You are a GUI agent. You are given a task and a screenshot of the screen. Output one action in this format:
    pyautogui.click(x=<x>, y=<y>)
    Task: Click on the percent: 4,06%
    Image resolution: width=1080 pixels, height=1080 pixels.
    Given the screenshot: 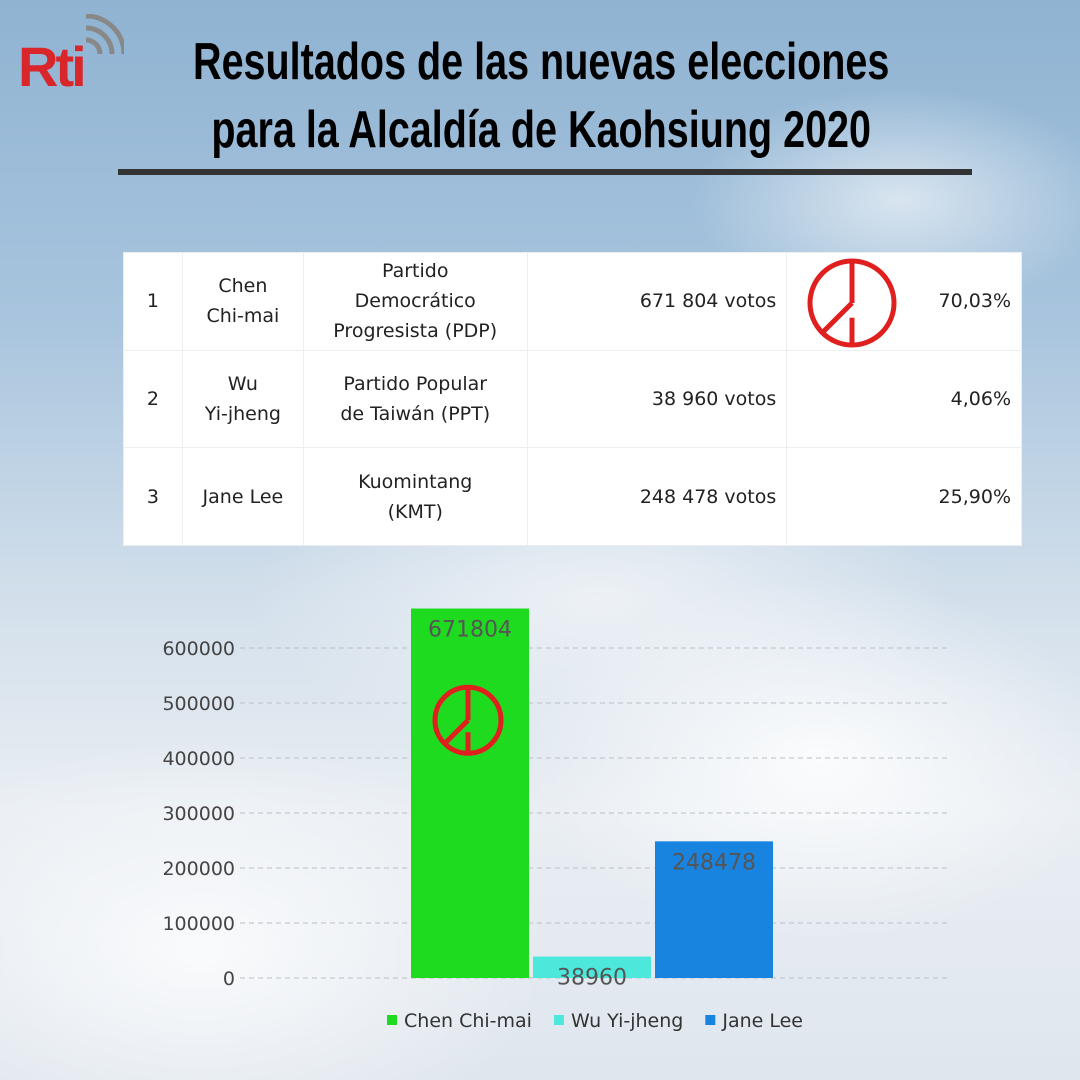 What is the action you would take?
    pyautogui.click(x=980, y=398)
    